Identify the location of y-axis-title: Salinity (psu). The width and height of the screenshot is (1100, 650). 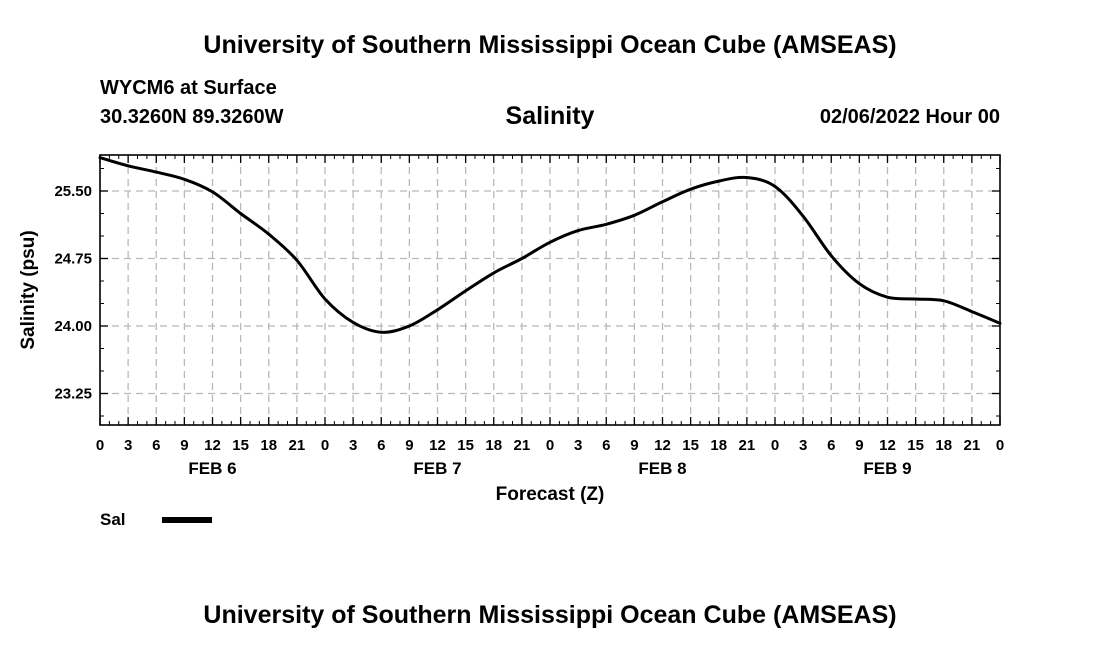
(28, 289).